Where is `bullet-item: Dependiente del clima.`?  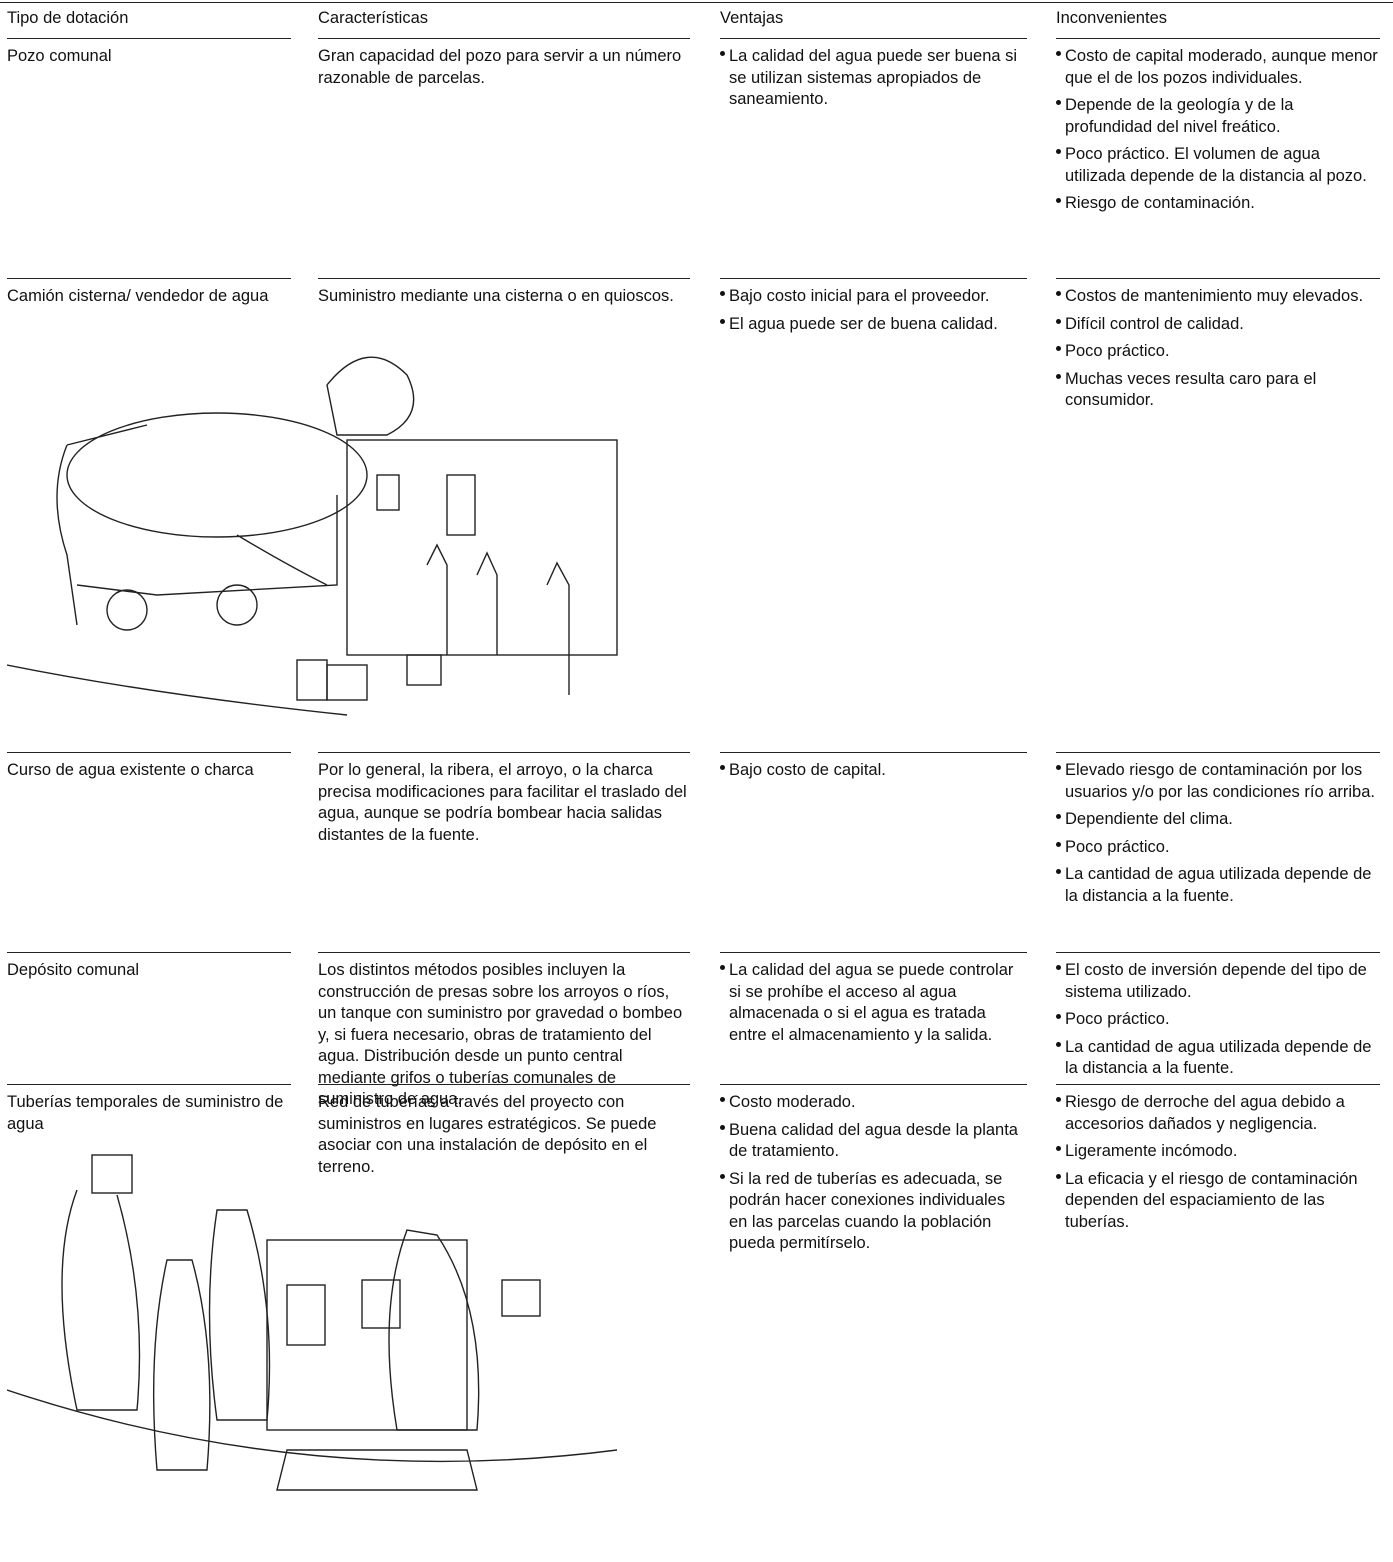 bullet-item: Dependiente del clima. is located at coordinates (1218, 820).